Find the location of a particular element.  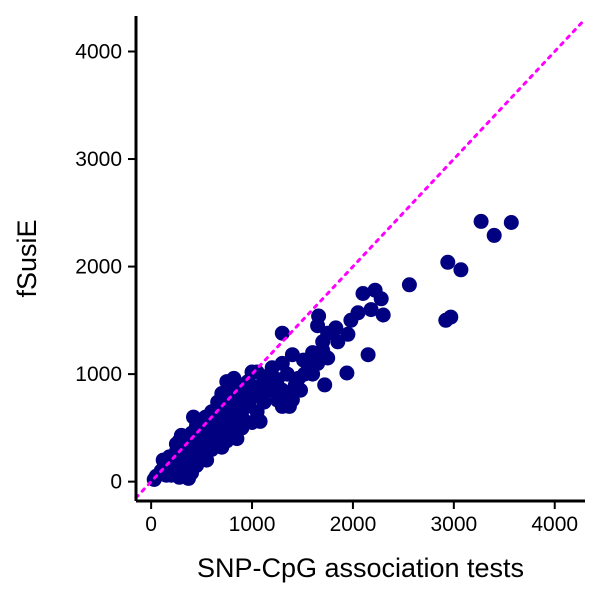

y-tick-label: 2000 is located at coordinates (98, 267).